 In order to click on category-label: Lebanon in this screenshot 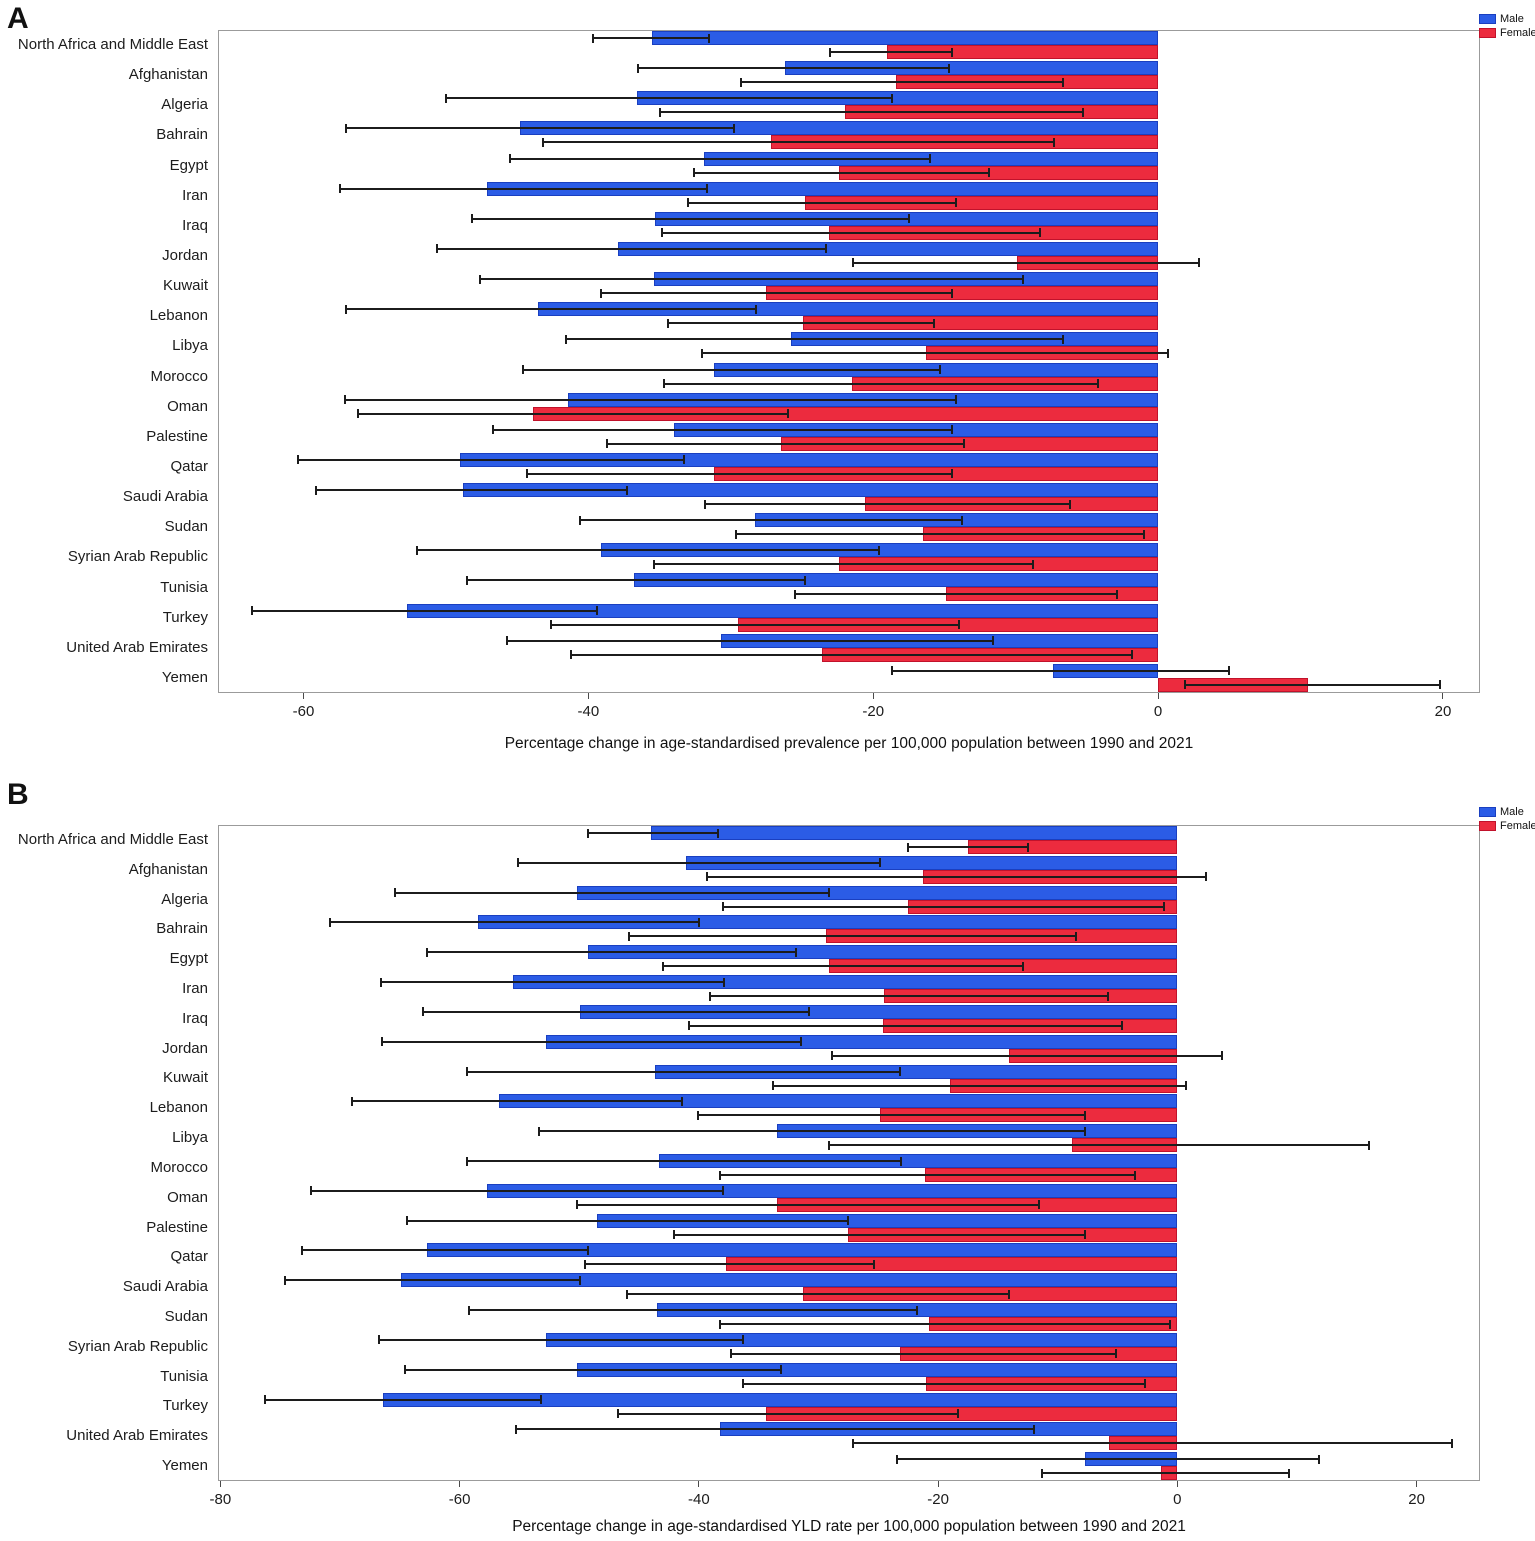, I will do `click(178, 316)`.